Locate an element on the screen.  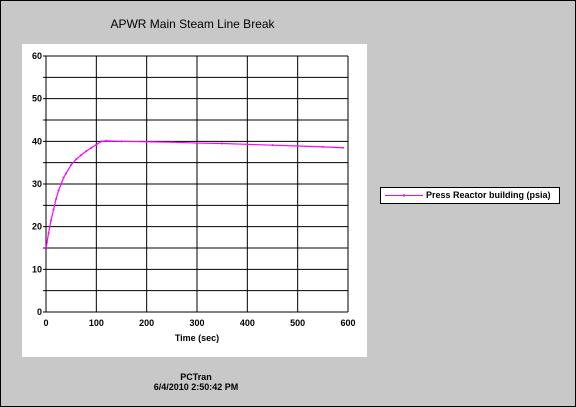
series-line is located at coordinates (194, 195).